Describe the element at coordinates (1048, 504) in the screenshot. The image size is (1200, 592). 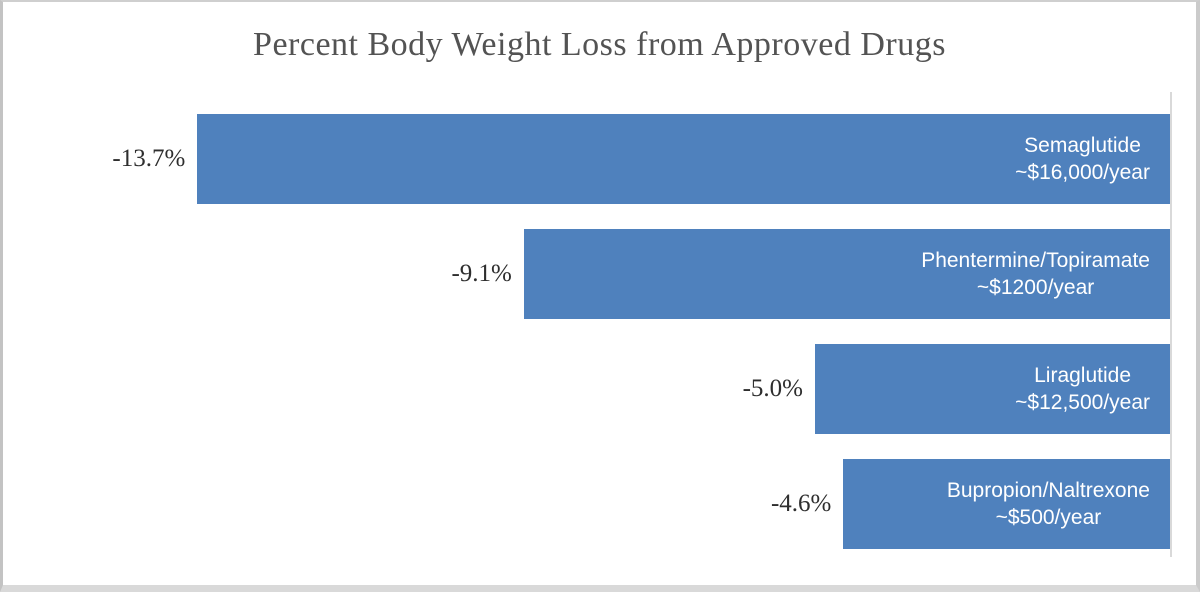
I see `bar-label: Bupropion/Naltrexone ~$500/year` at that location.